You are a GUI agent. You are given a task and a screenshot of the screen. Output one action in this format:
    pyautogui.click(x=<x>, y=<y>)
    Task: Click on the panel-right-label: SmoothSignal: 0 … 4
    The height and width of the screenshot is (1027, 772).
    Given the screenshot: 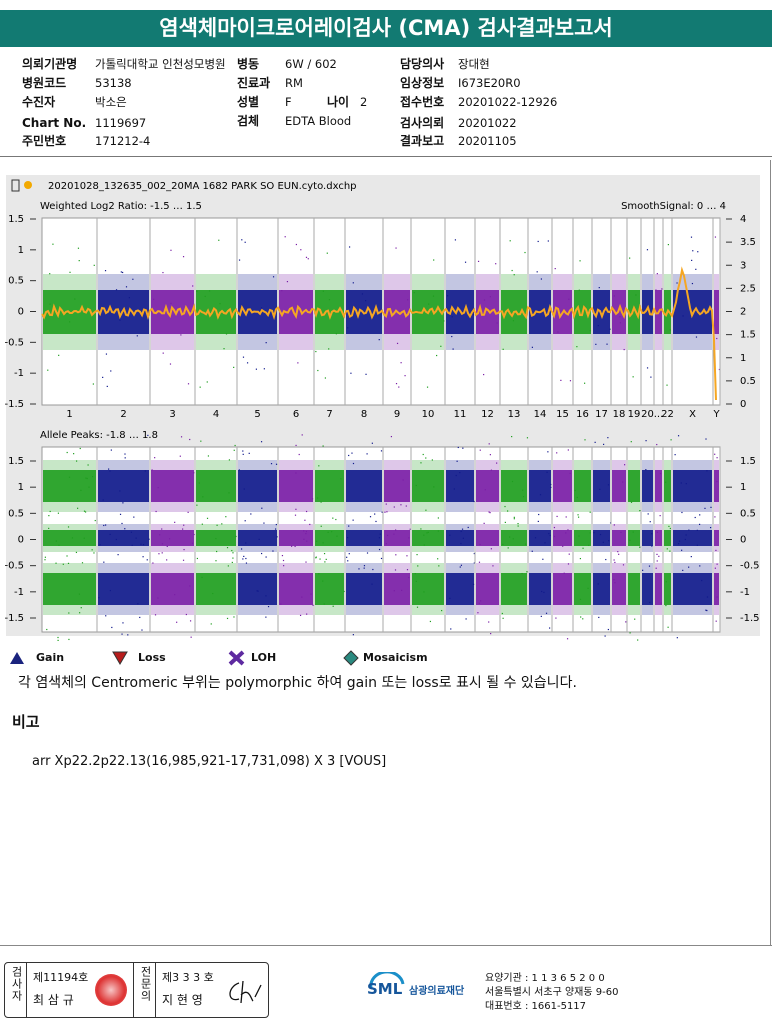 What is the action you would take?
    pyautogui.click(x=673, y=206)
    